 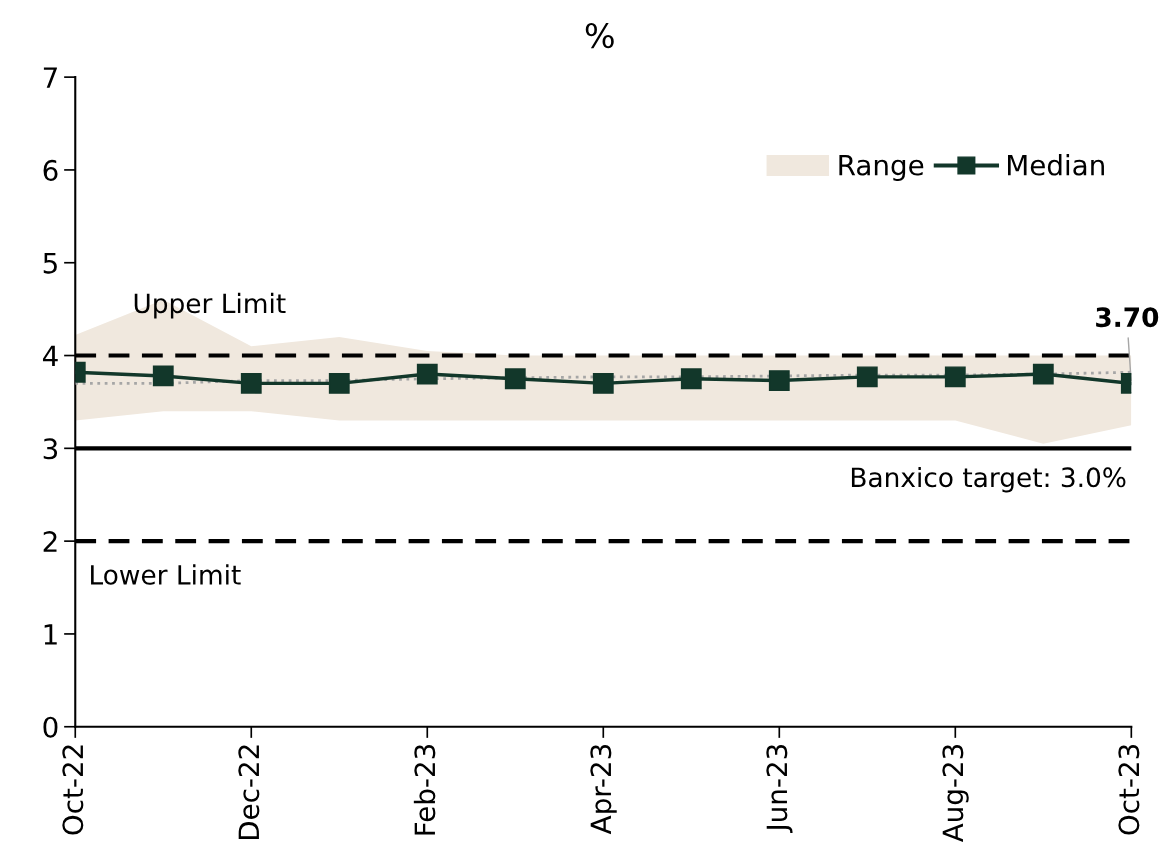 What do you see at coordinates (424, 789) in the screenshot?
I see `x-tick-label: Feb-23` at bounding box center [424, 789].